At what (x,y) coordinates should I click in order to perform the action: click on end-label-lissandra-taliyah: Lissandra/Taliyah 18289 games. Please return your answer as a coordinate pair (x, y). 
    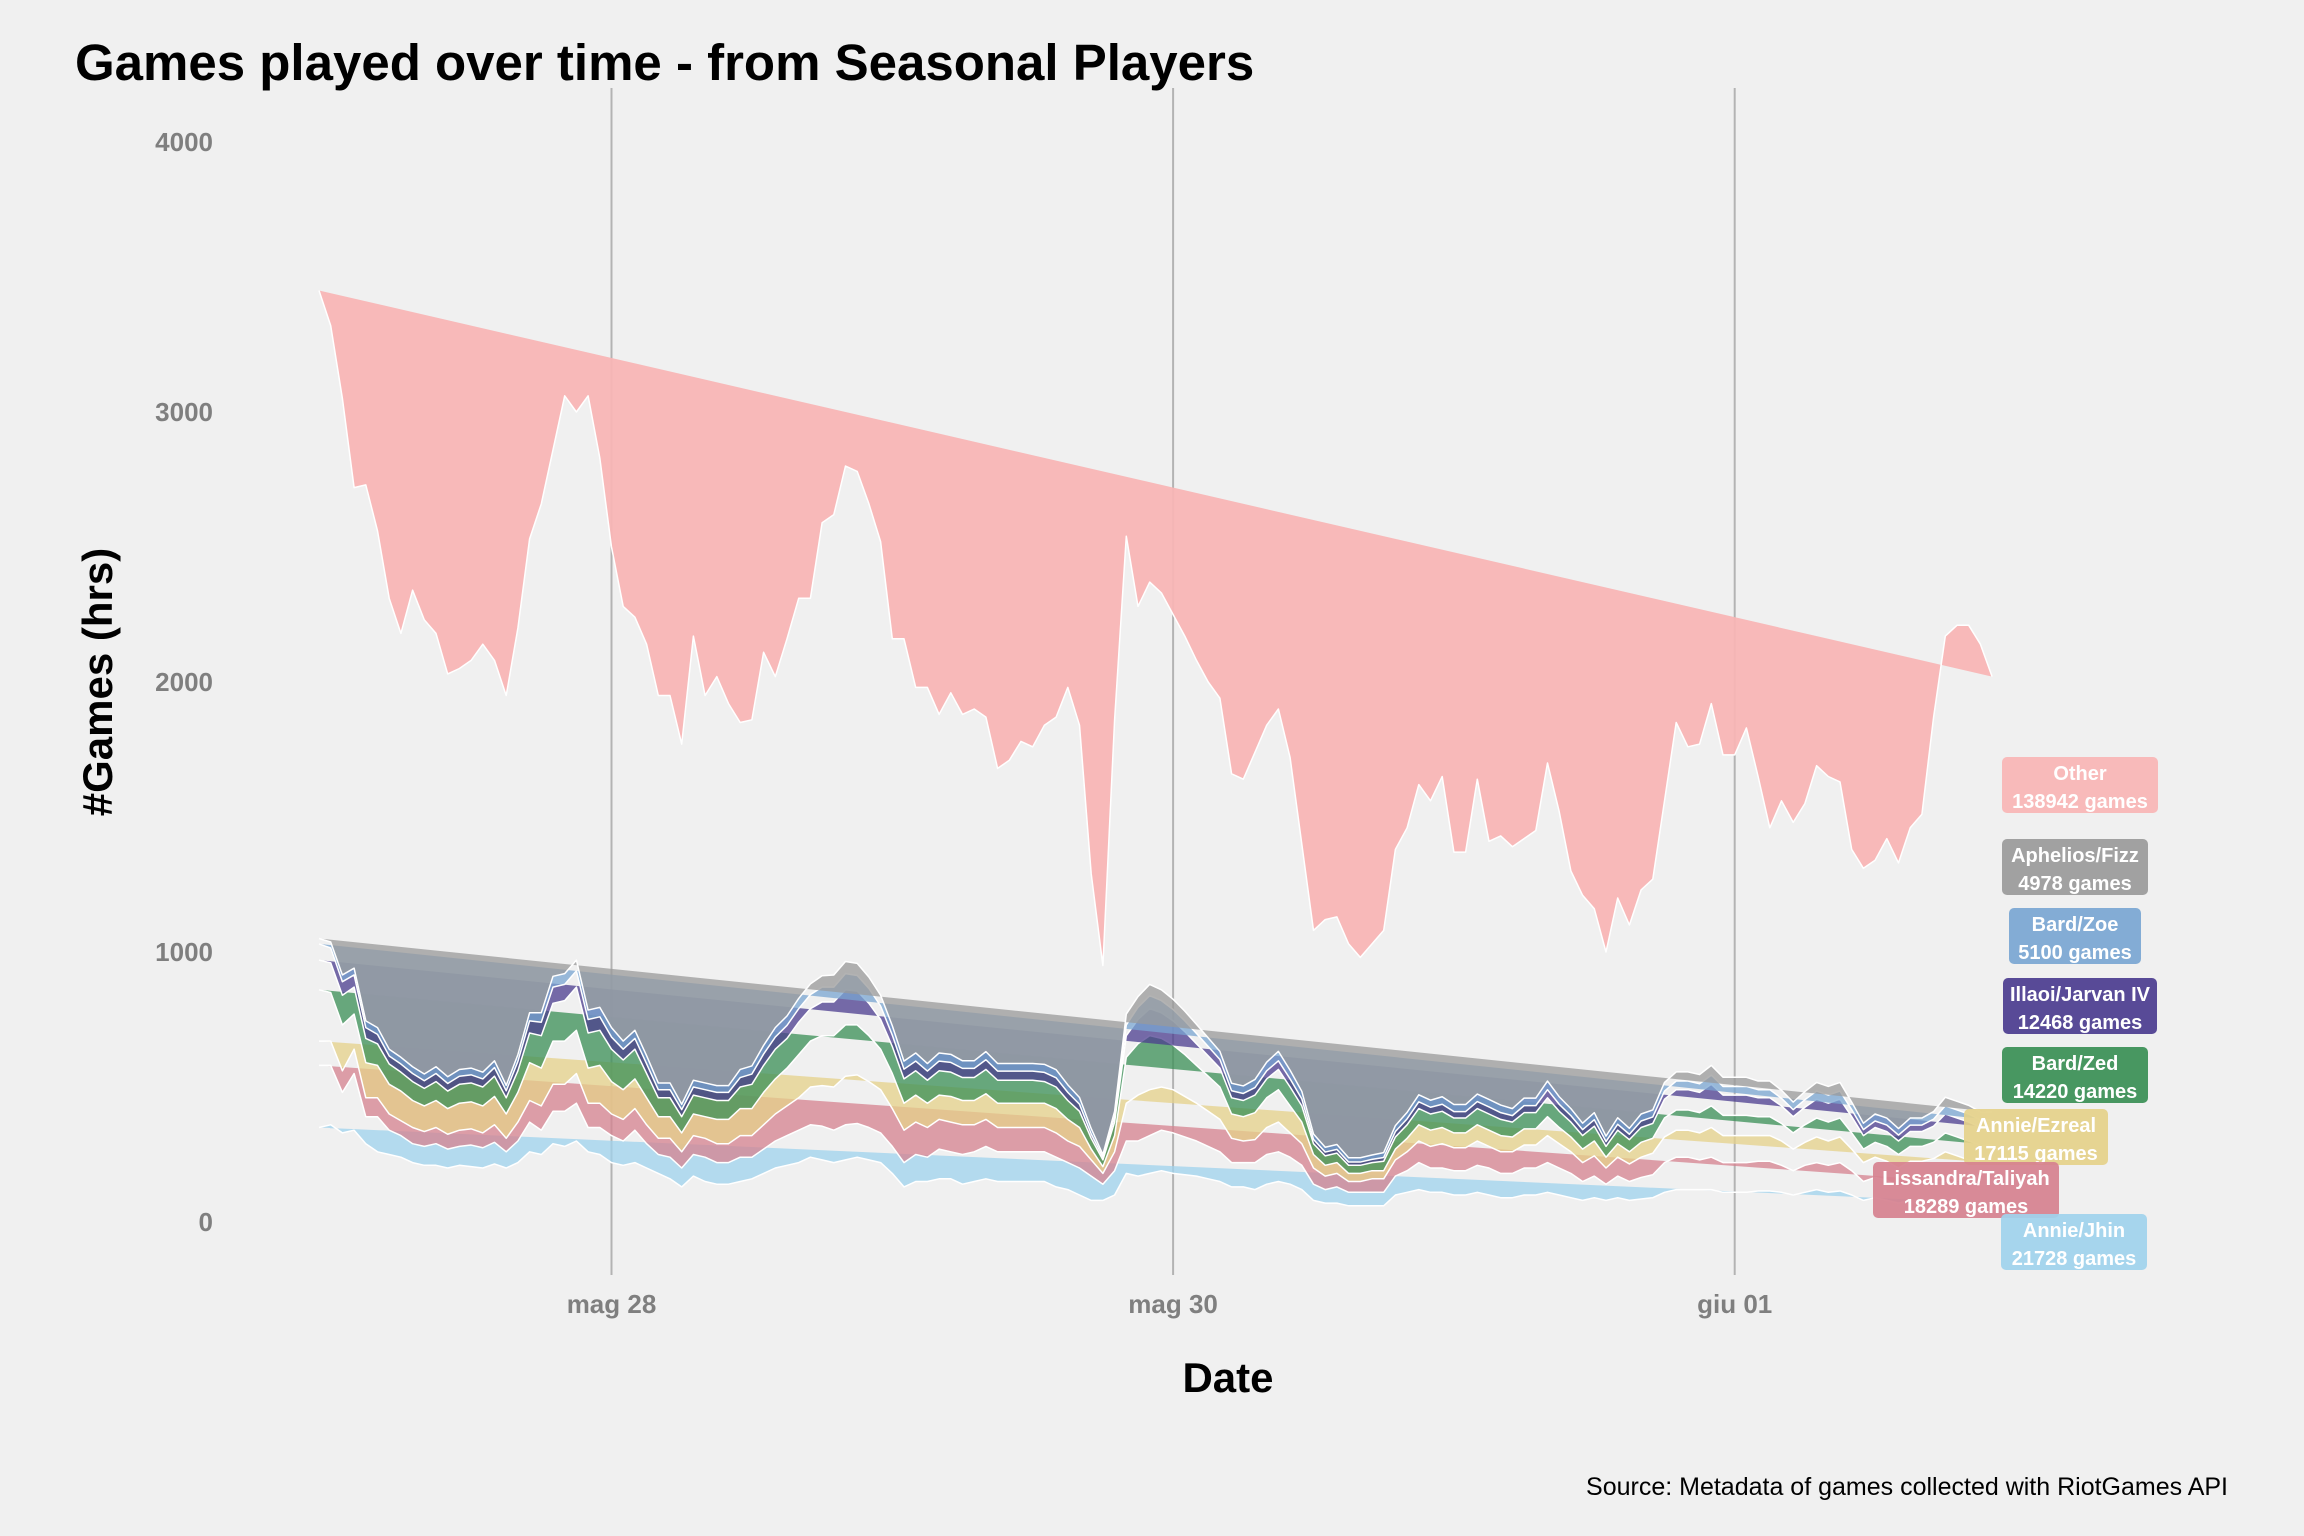
    Looking at the image, I should click on (1966, 1190).